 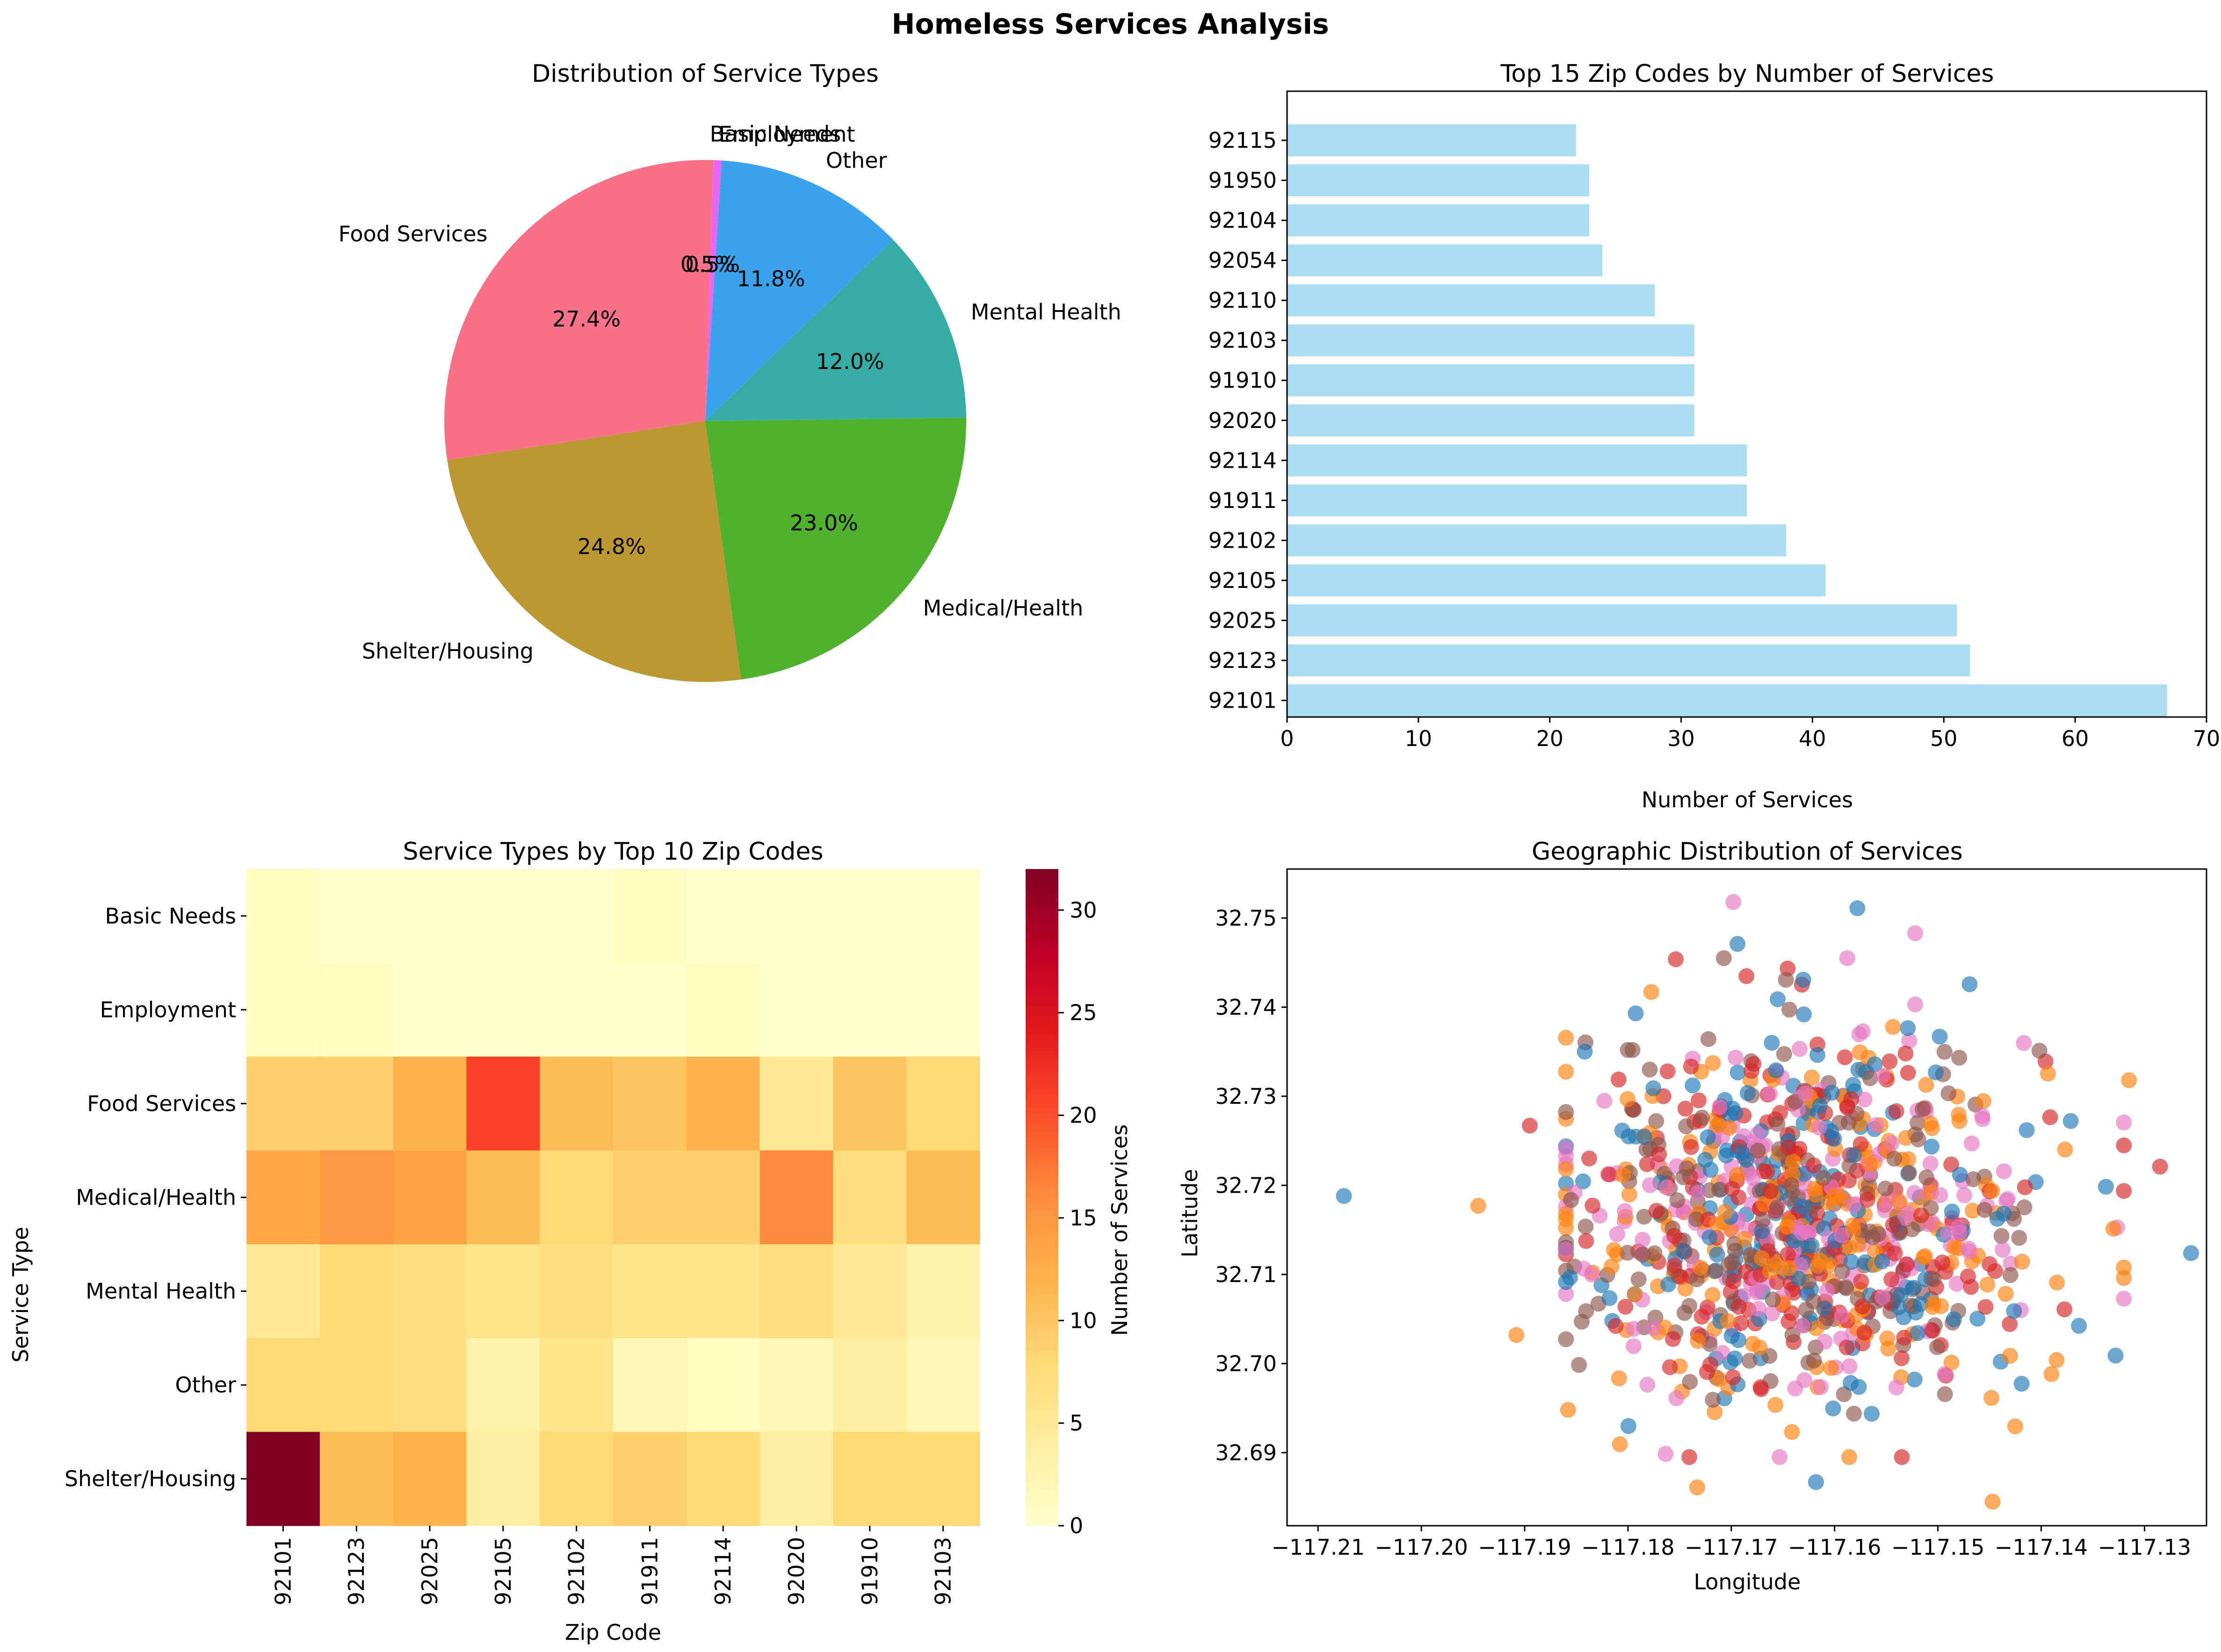 I want to click on bar-ytick-label-4: 92102, so click(x=1242, y=540).